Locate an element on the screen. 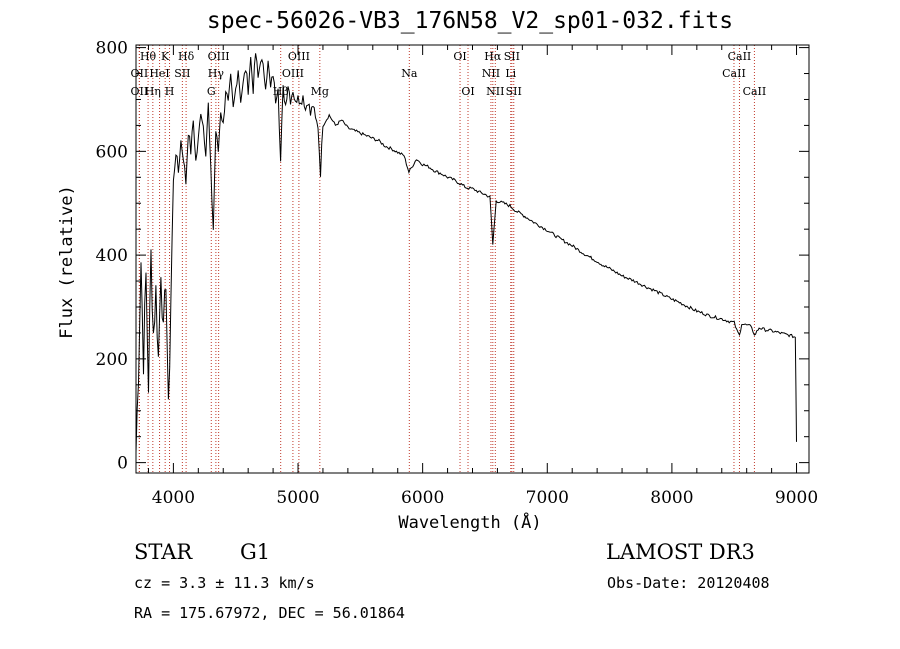 The width and height of the screenshot is (900, 649). line-marker-label: Li is located at coordinates (510, 73).